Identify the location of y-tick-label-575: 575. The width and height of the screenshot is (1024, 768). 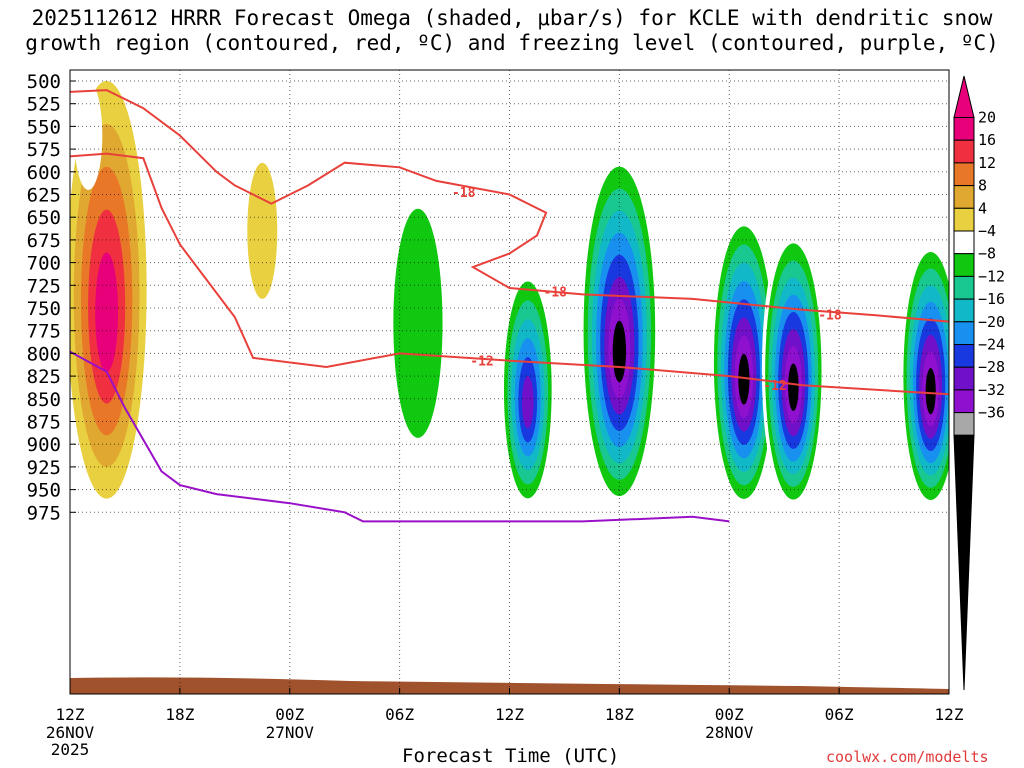
(44, 150).